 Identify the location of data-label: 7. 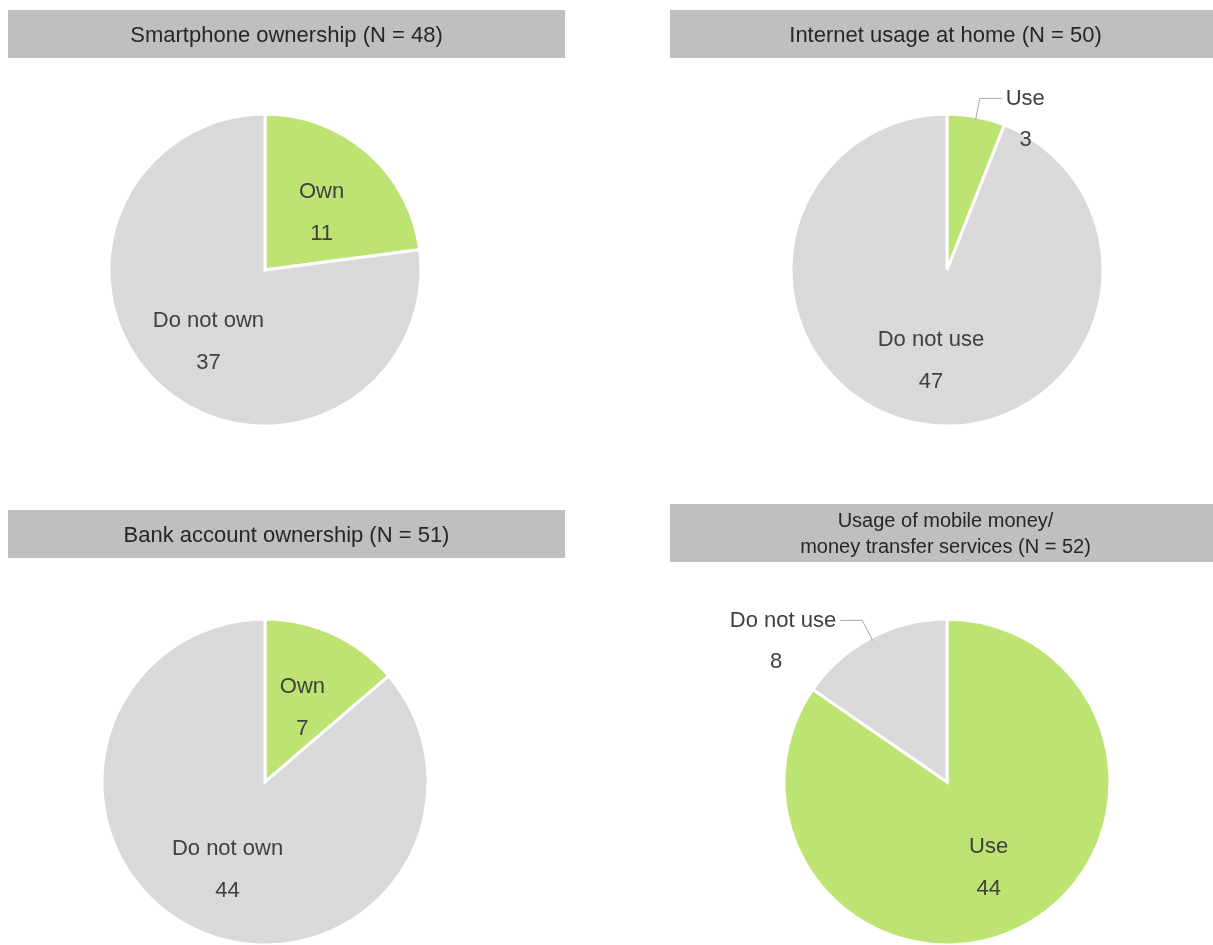
(302, 727).